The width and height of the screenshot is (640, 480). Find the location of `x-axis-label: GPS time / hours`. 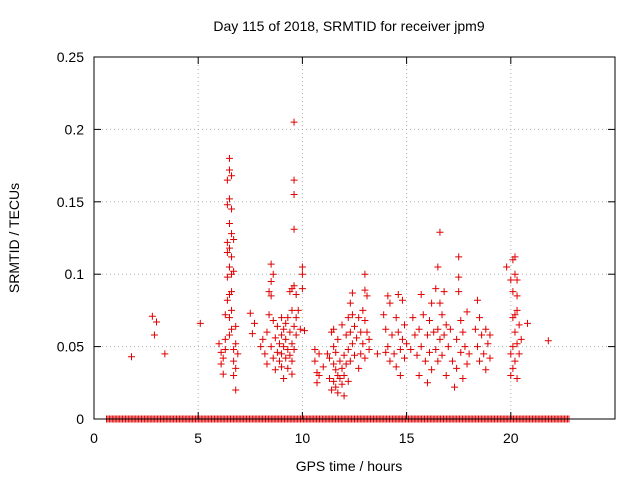

x-axis-label: GPS time / hours is located at coordinates (349, 466).